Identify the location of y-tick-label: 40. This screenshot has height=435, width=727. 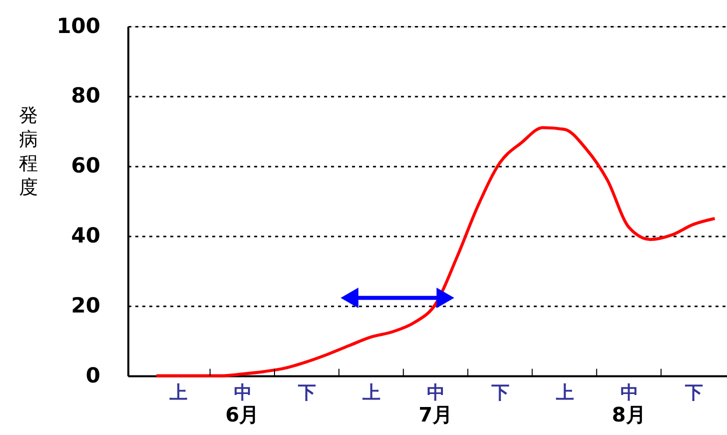
(85, 235).